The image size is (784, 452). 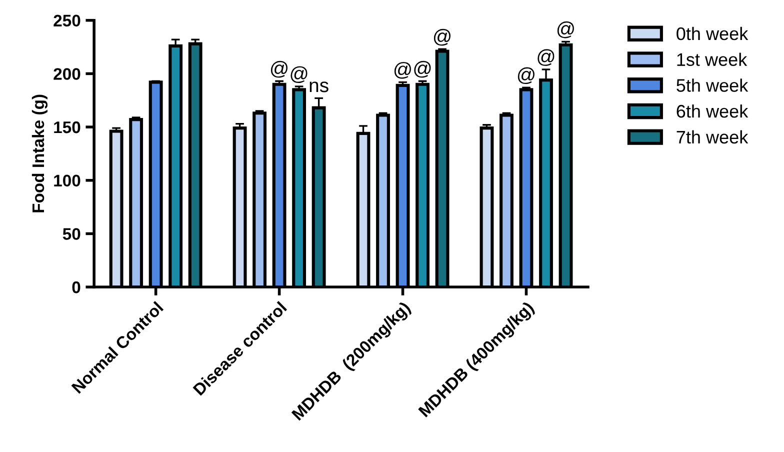 I want to click on legend-label: 5th week, so click(x=712, y=85).